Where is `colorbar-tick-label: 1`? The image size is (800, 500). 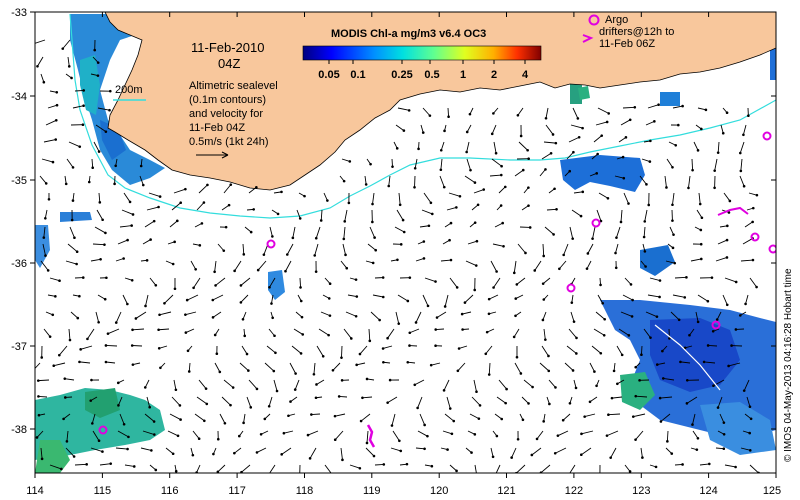 colorbar-tick-label: 1 is located at coordinates (463, 75).